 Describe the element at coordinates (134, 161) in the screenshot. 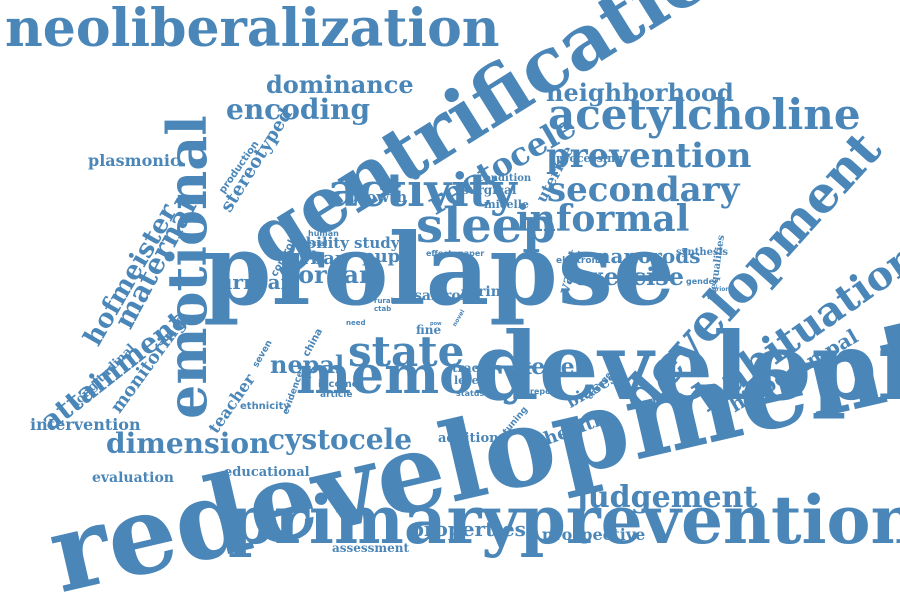

I see `word-plasmonic: plasmonic` at that location.